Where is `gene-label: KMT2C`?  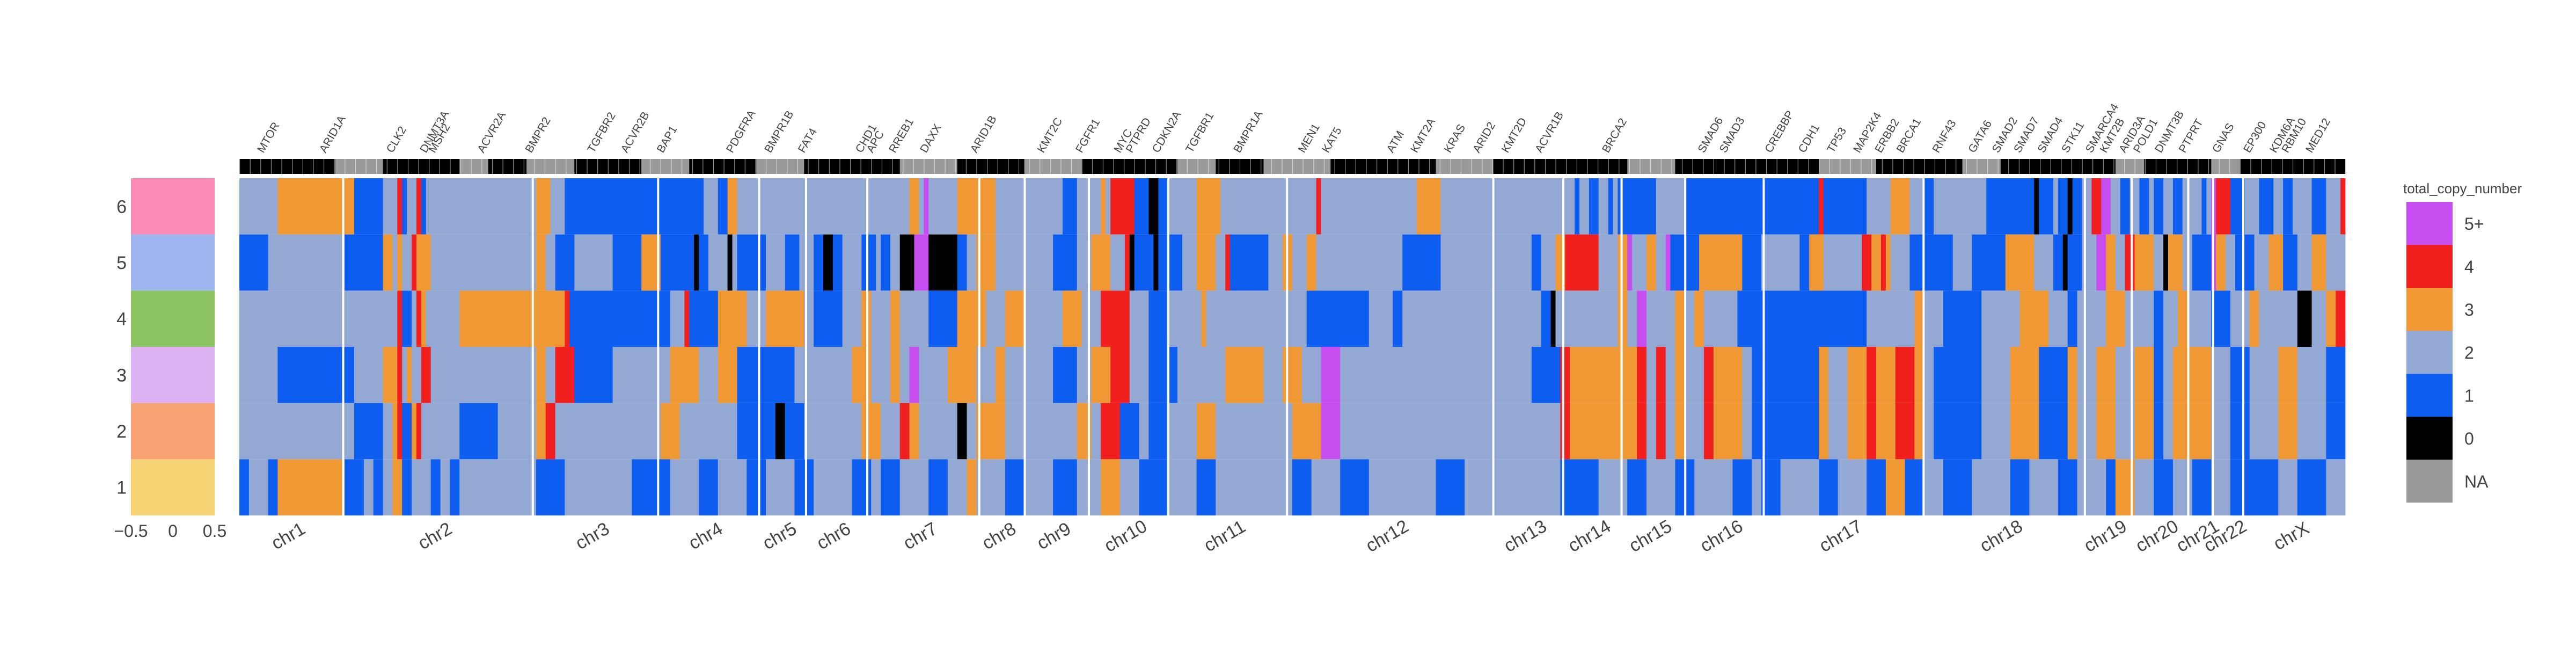
gene-label: KMT2C is located at coordinates (1050, 135).